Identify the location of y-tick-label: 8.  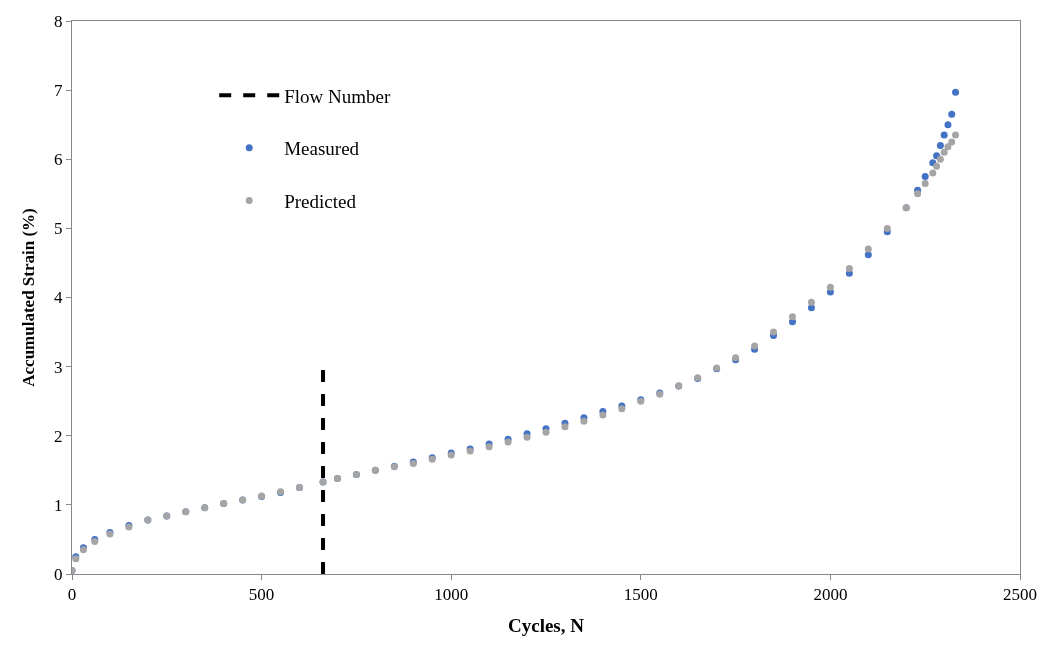
(58, 21).